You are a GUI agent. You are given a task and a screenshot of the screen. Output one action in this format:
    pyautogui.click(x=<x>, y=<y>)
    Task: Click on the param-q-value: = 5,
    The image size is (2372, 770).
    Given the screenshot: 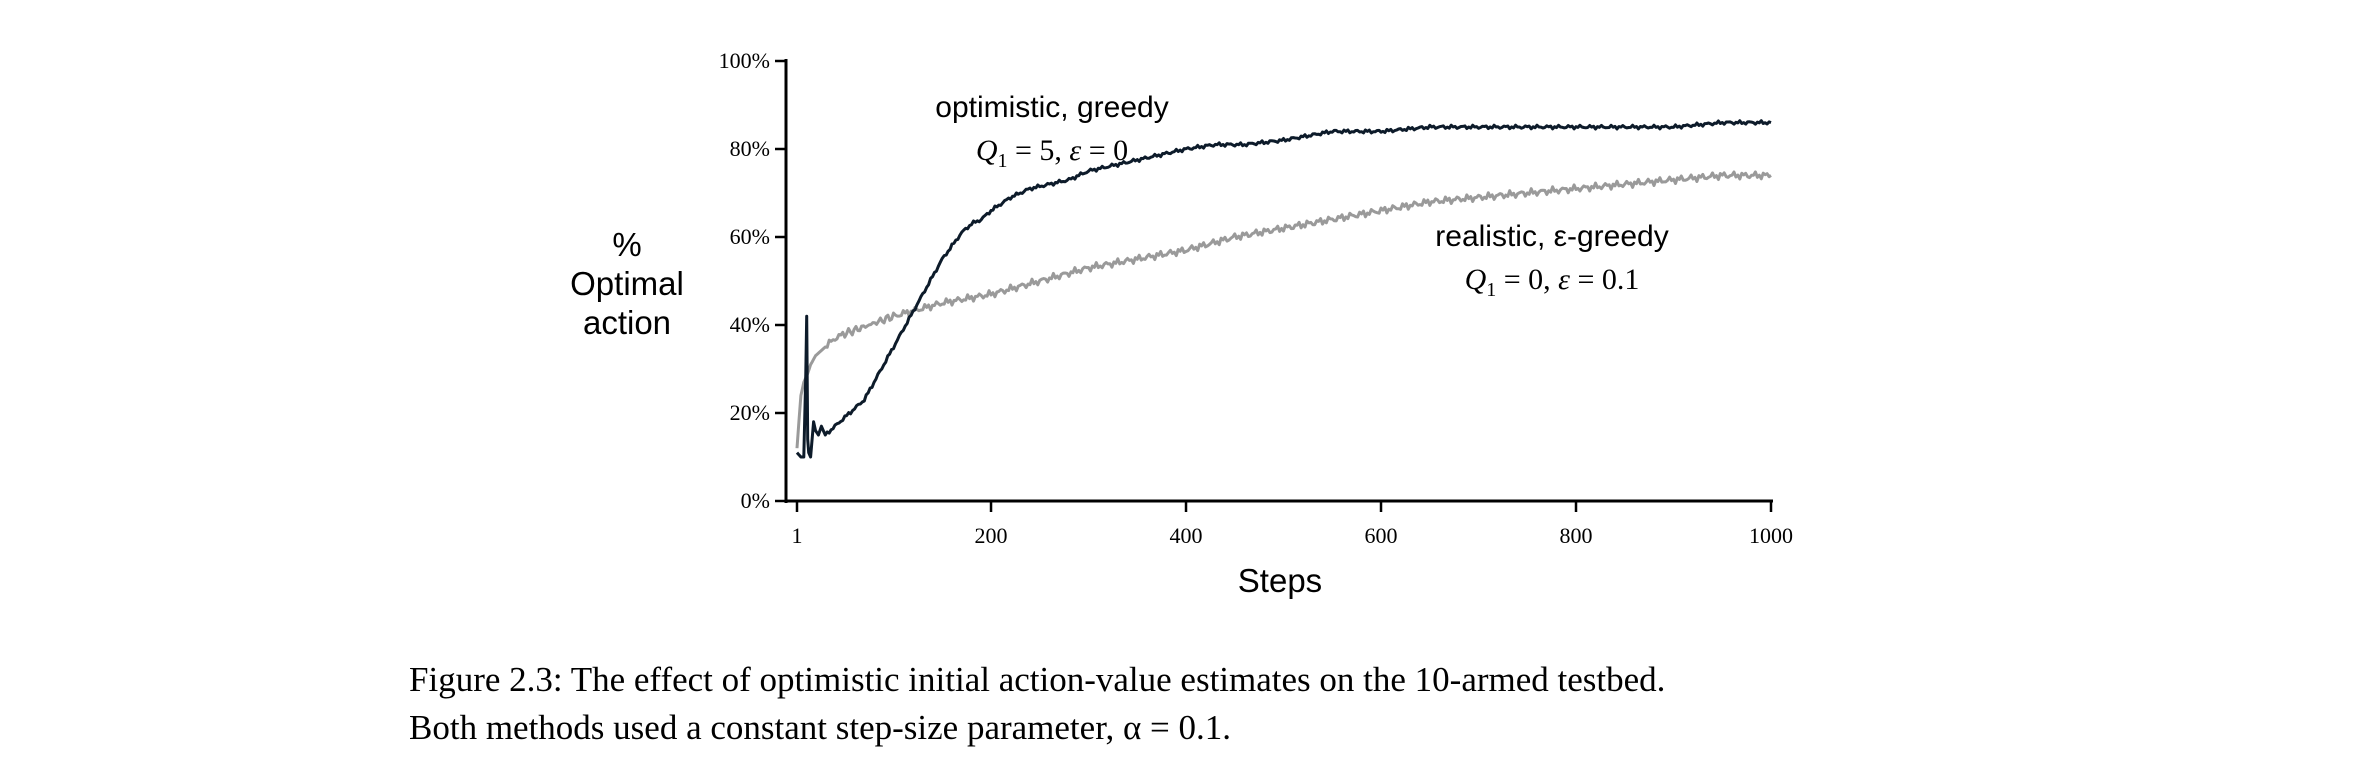 What is the action you would take?
    pyautogui.click(x=1039, y=150)
    